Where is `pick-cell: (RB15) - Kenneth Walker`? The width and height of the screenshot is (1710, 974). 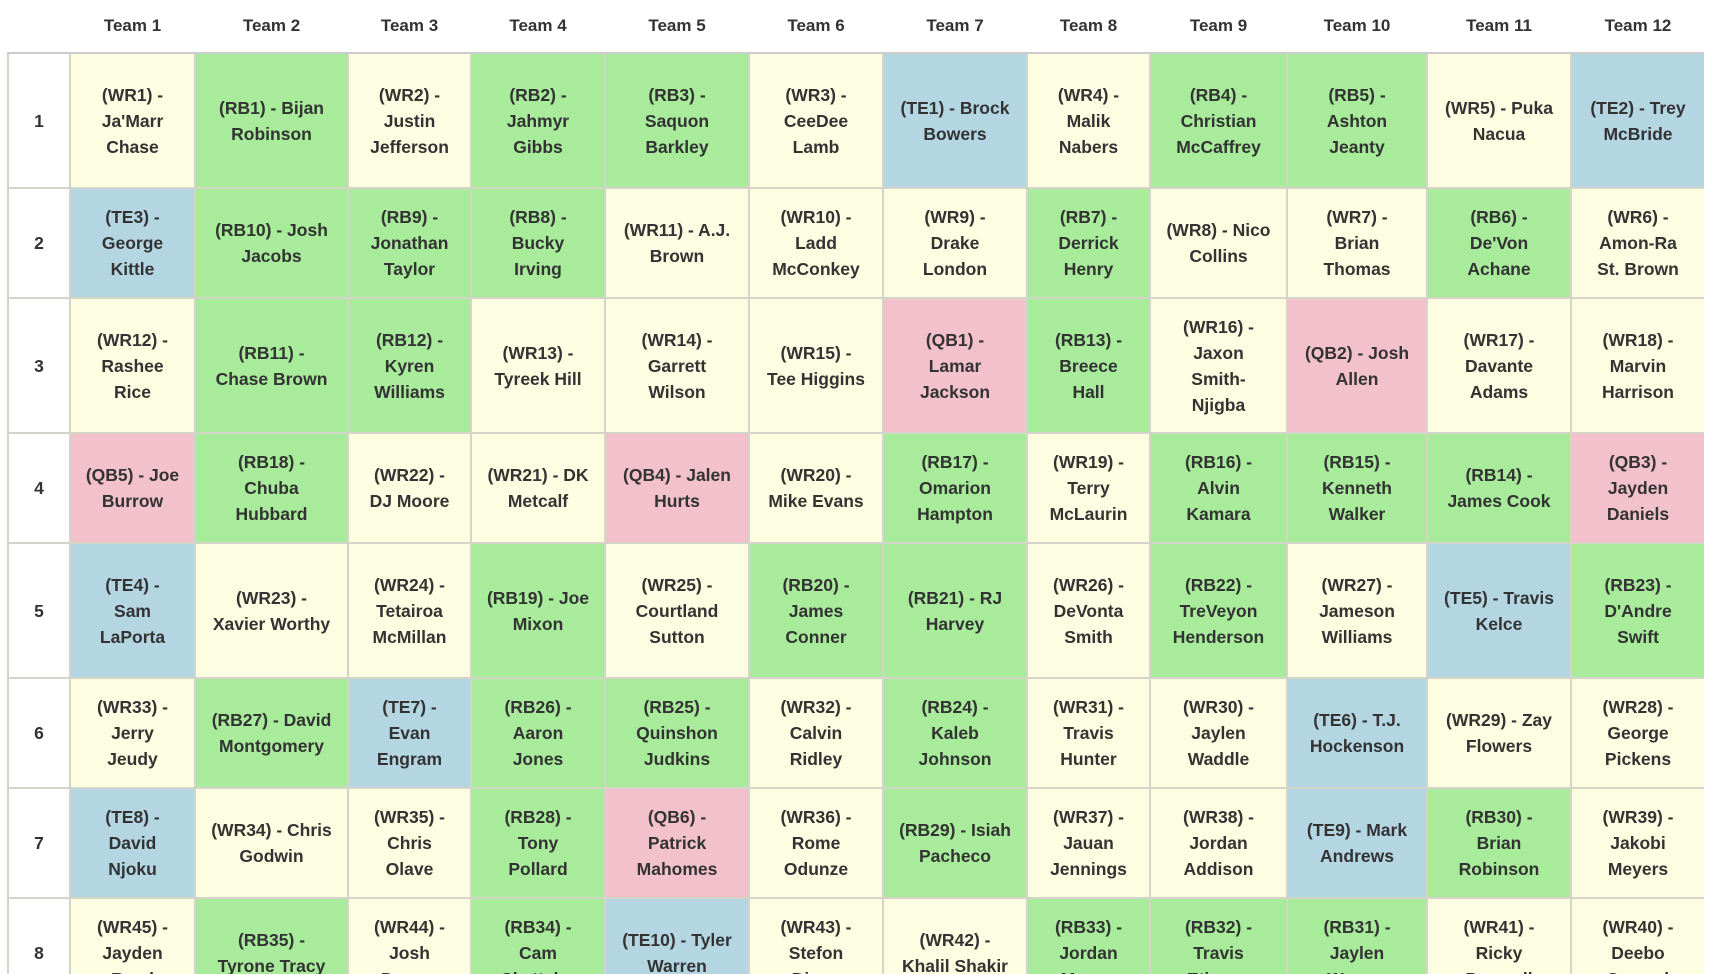 pick-cell: (RB15) - Kenneth Walker is located at coordinates (1357, 488).